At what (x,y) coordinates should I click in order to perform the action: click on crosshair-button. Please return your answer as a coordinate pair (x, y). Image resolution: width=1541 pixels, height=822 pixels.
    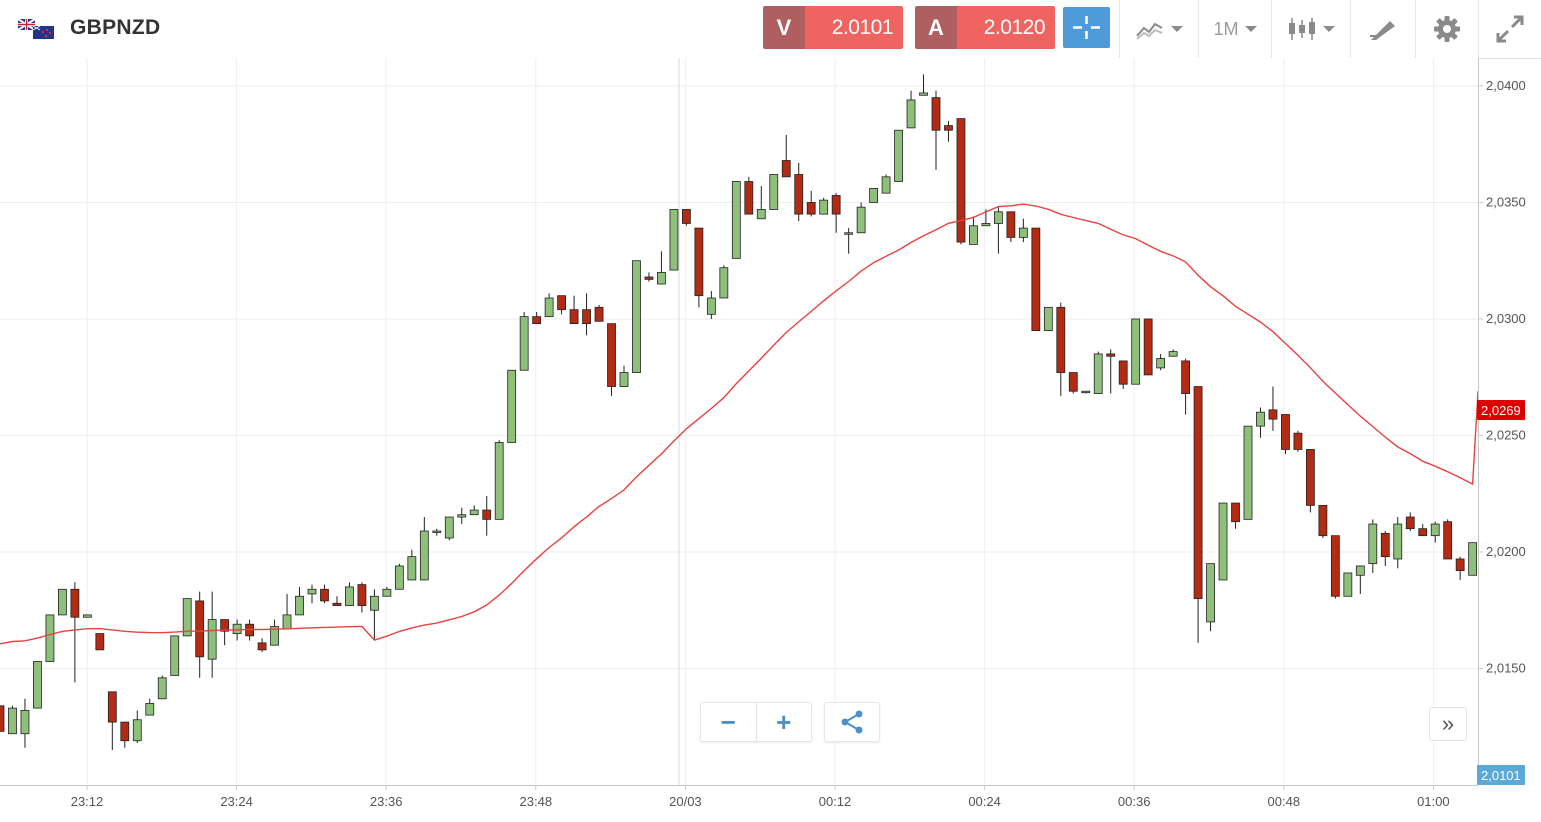
    Looking at the image, I should click on (1086, 27).